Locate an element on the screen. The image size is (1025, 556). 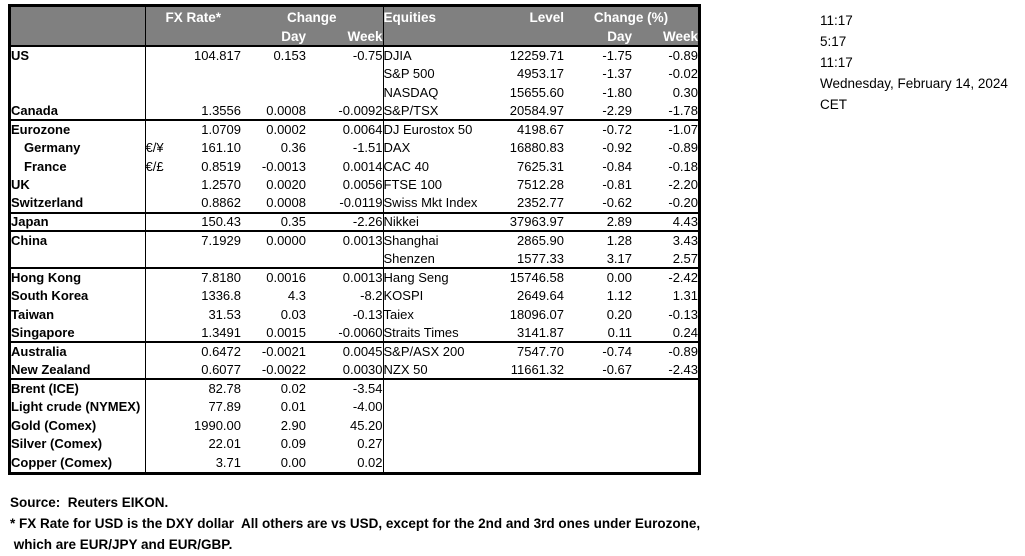
equity-day-change-cell is located at coordinates (598, 444).